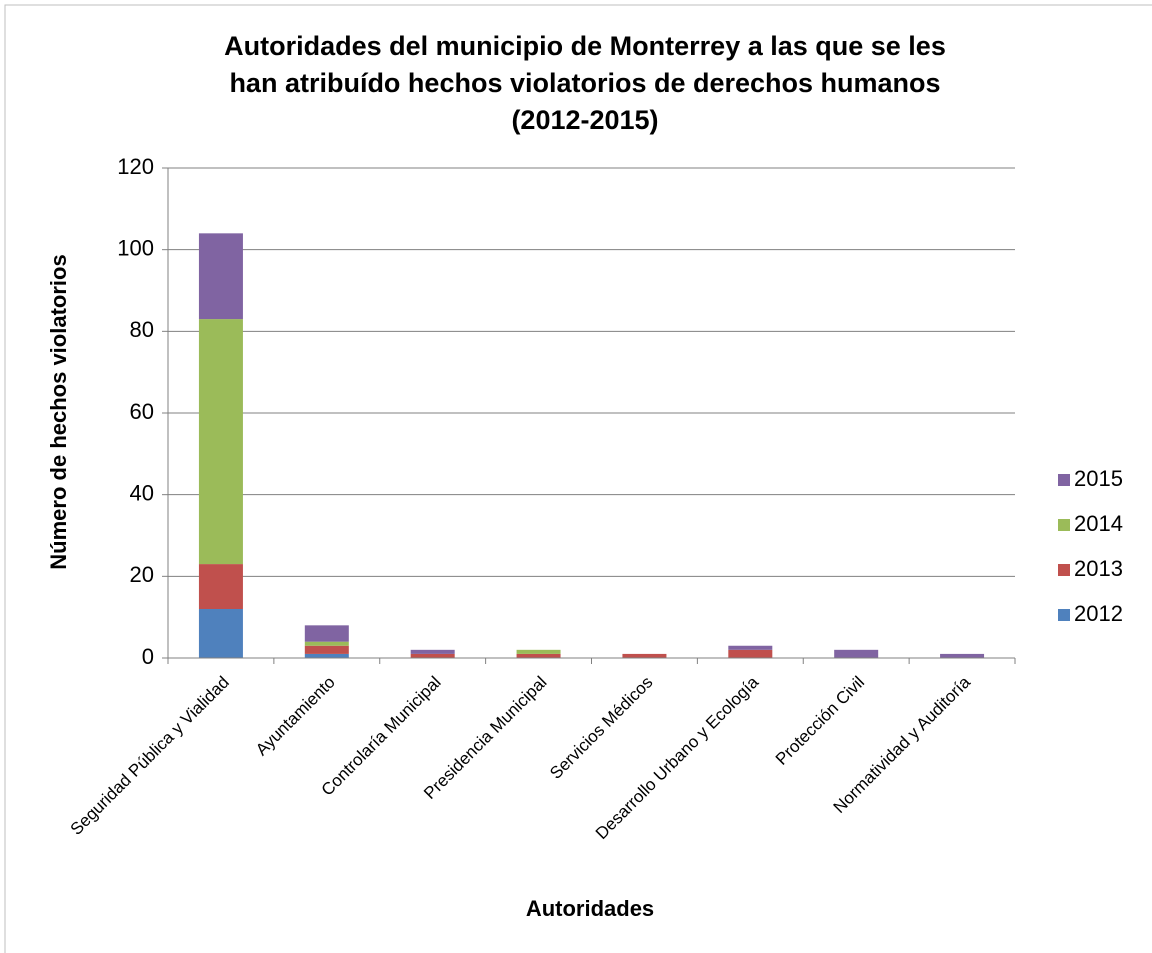  I want to click on y-tick-label: 60, so click(142, 411).